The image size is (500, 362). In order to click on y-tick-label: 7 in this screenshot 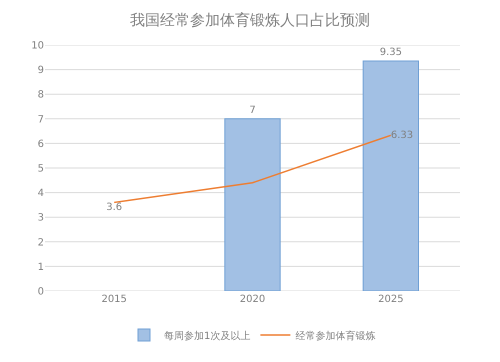, I will do `click(41, 120)`.